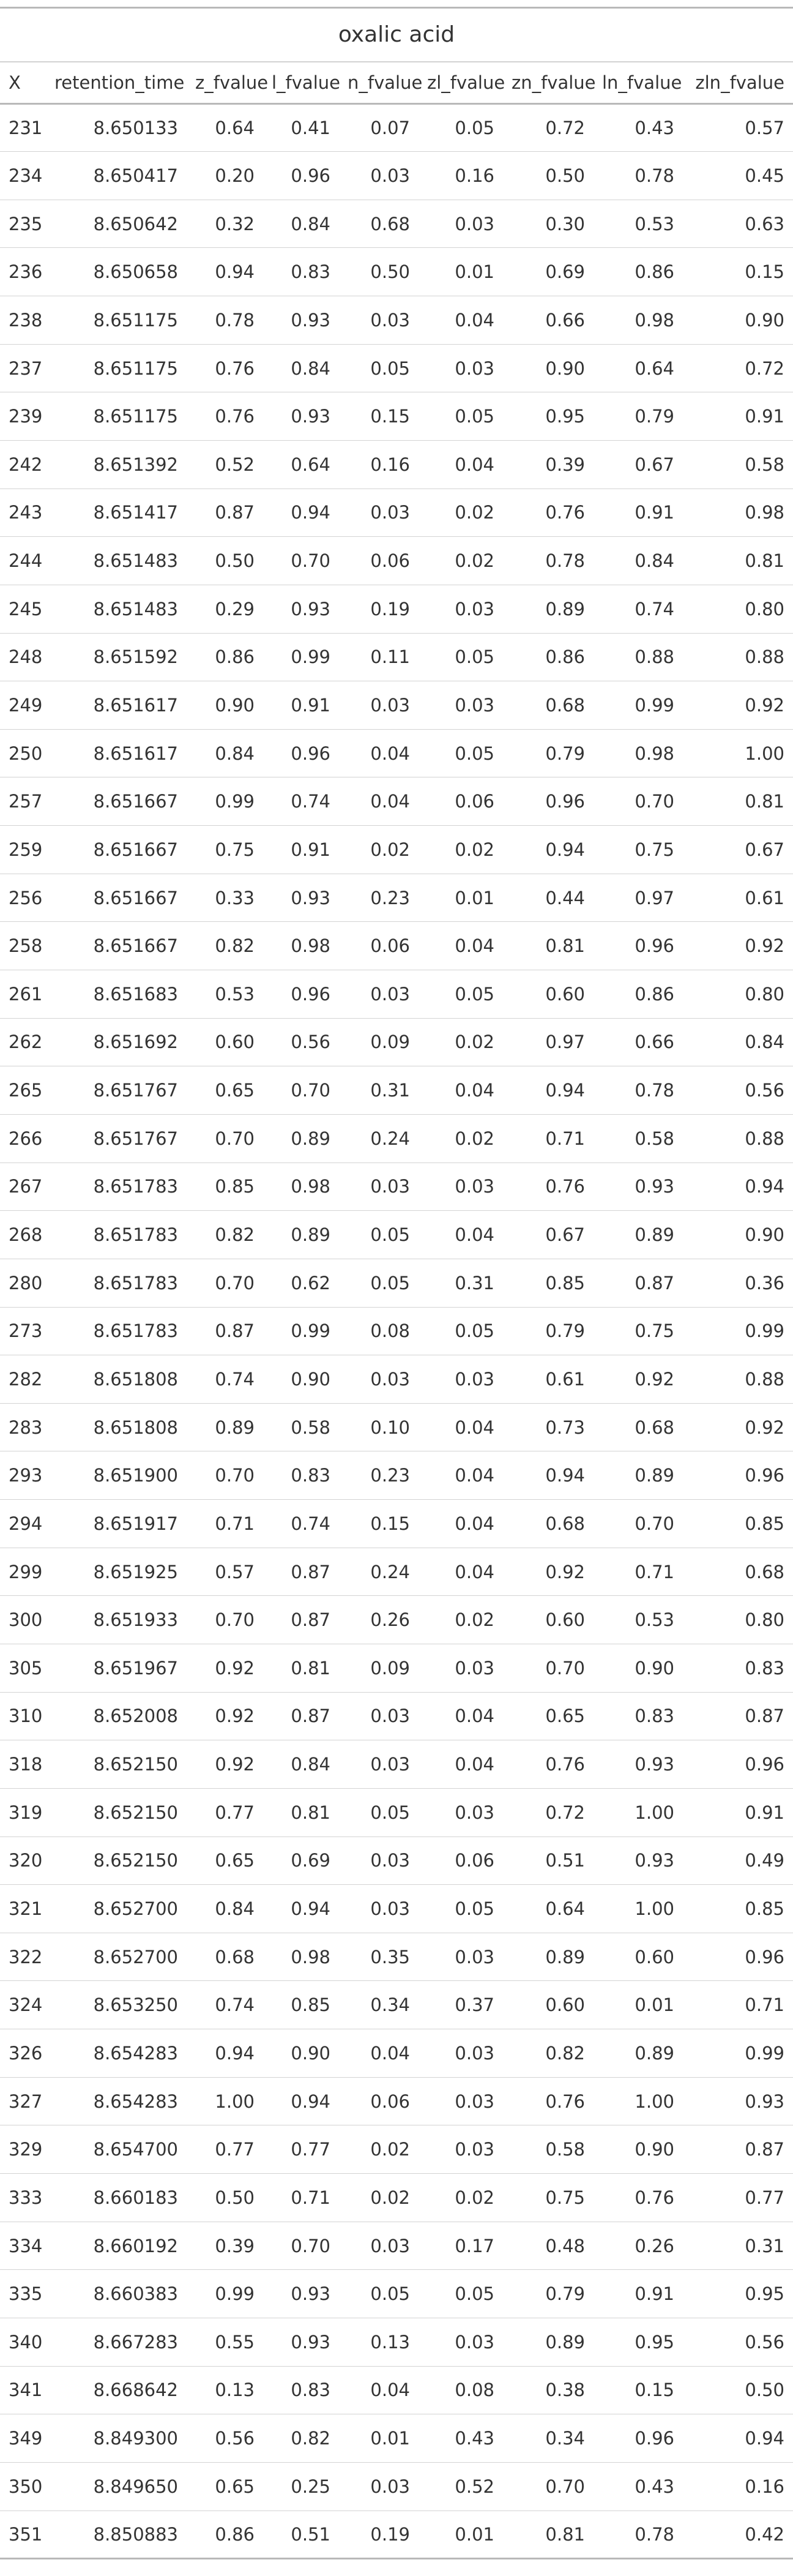 This screenshot has height=2576, width=793. I want to click on cell-zn-fvalue: 0.64, so click(548, 1909).